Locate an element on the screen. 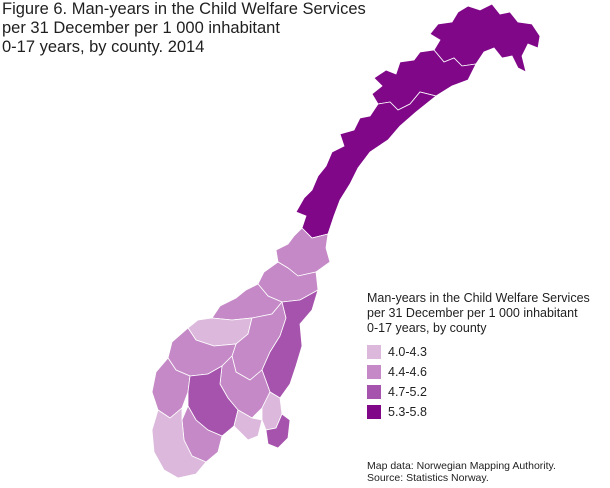  title-line-3: 0-17 years, by county. 2014 is located at coordinates (103, 47).